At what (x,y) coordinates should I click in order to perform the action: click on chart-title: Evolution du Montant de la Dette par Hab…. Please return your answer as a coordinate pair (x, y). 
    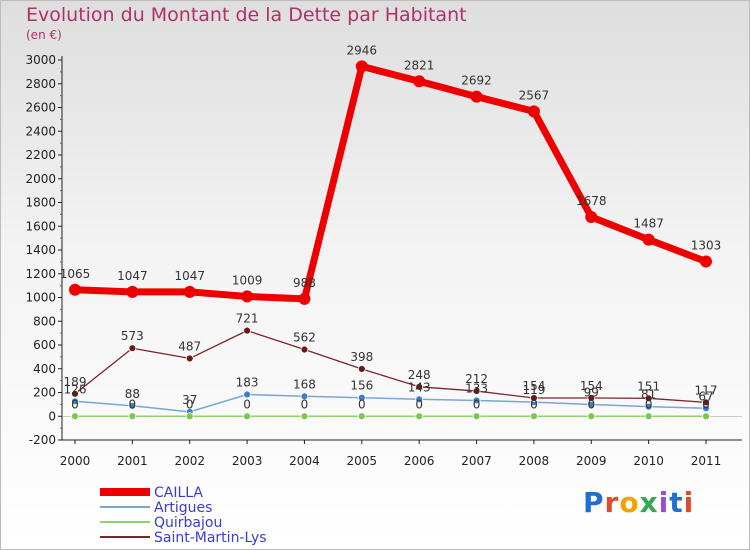
    Looking at the image, I should click on (246, 15).